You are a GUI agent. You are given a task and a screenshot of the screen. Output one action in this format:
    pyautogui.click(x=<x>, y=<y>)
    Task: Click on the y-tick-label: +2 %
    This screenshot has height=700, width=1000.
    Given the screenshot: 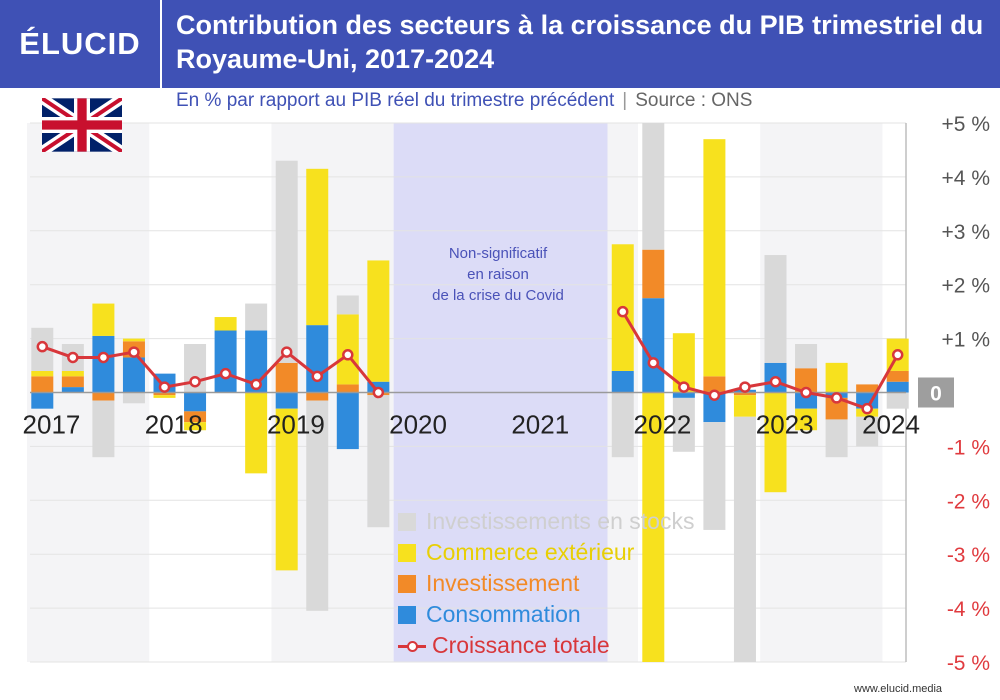 What is the action you would take?
    pyautogui.click(x=966, y=286)
    